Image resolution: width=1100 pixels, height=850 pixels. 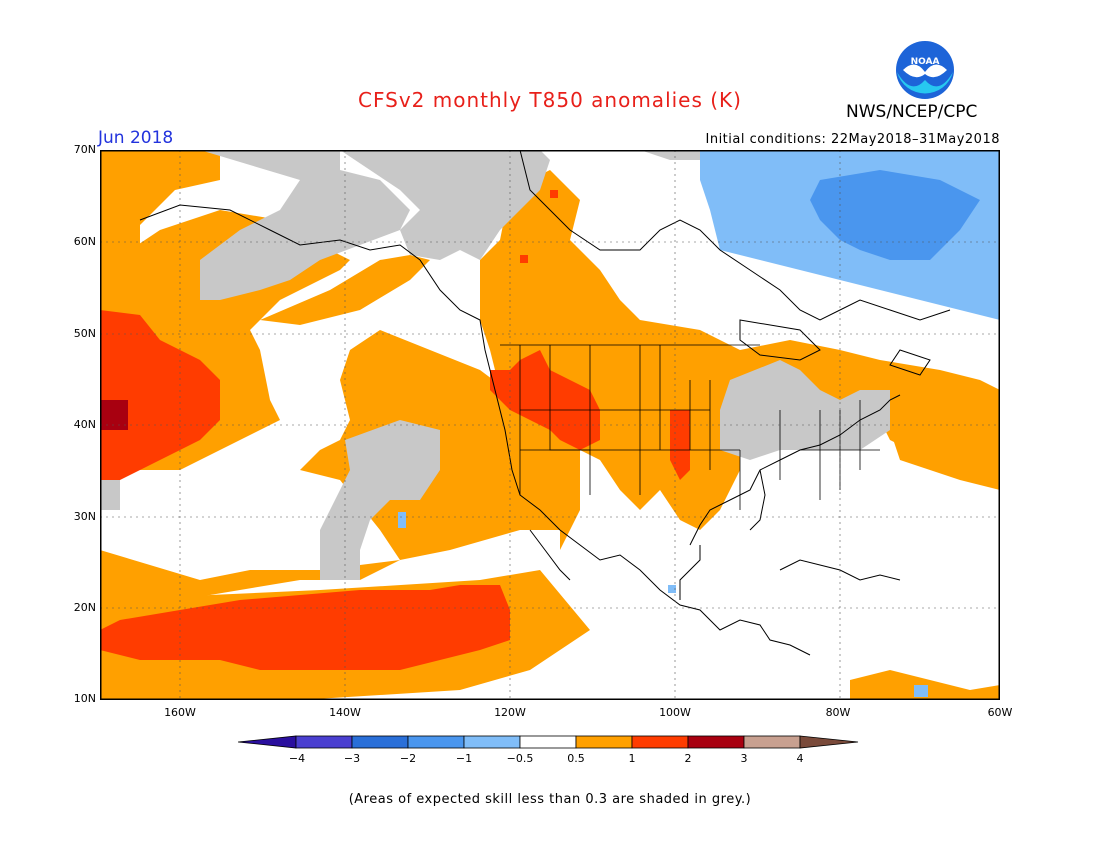 I want to click on lon-label: 120W, so click(x=510, y=712).